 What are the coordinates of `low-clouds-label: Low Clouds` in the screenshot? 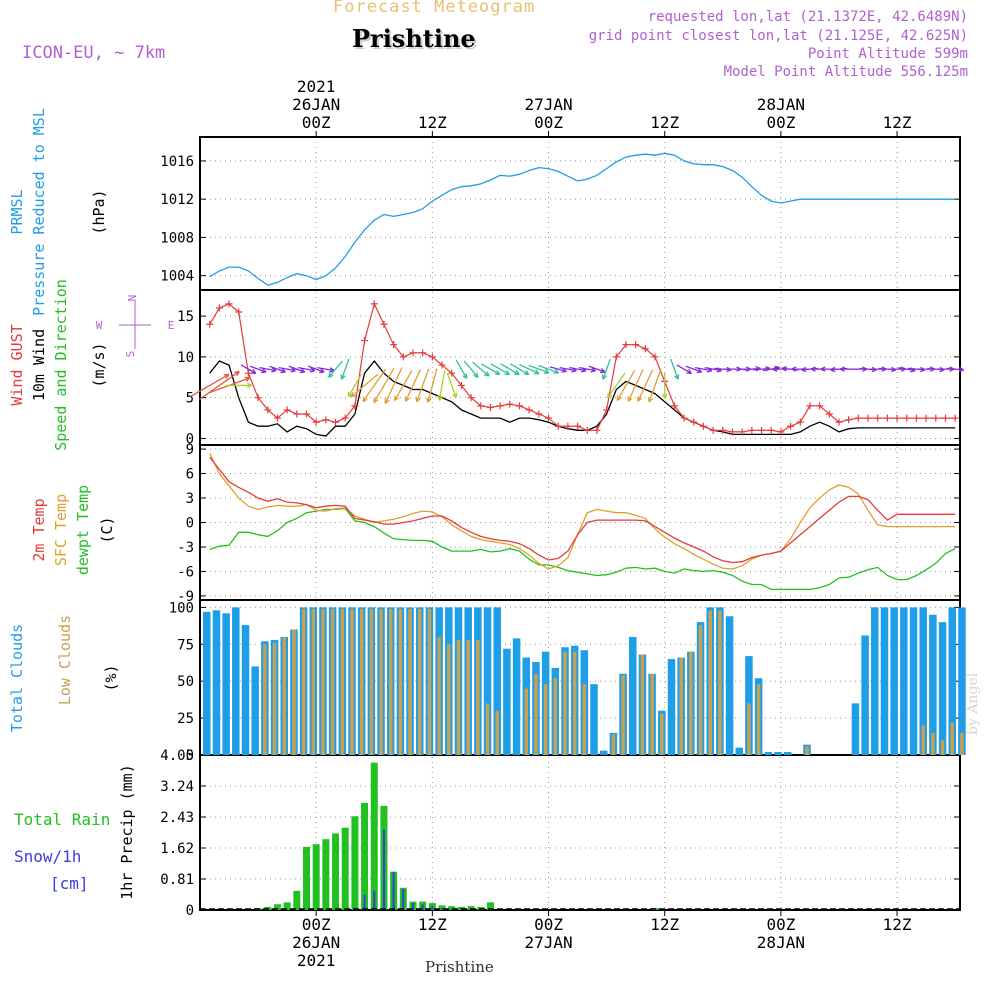 It's located at (65, 660).